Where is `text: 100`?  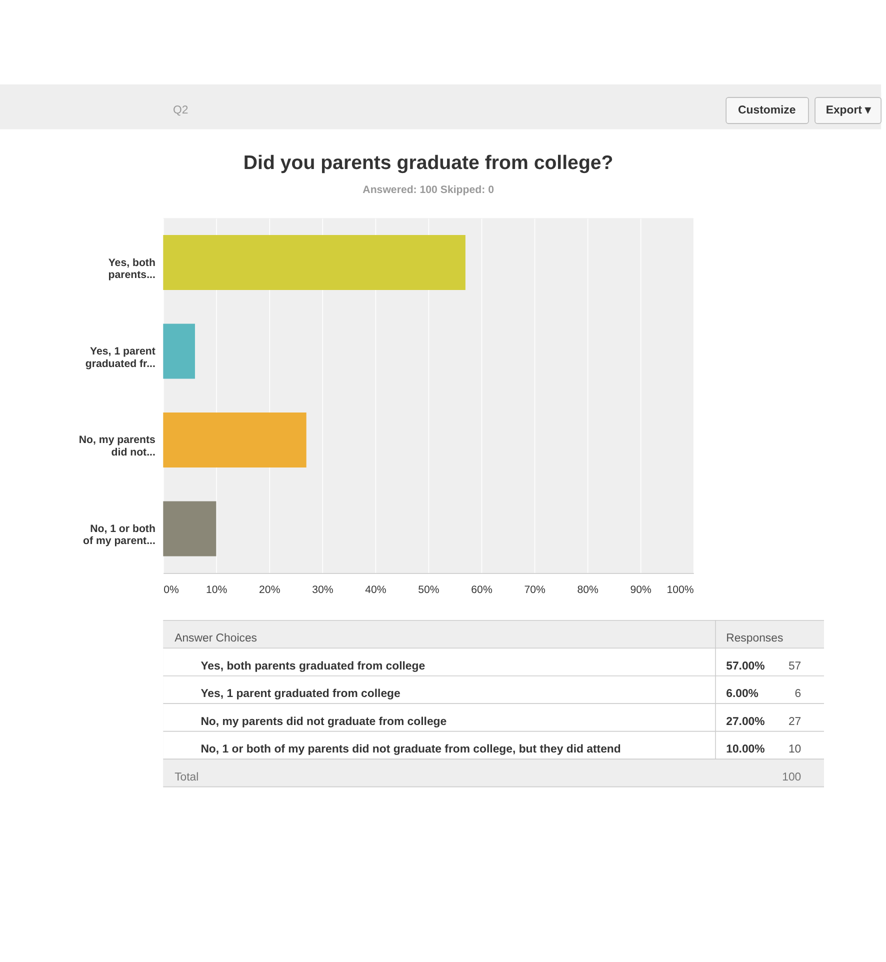
text: 100 is located at coordinates (792, 777).